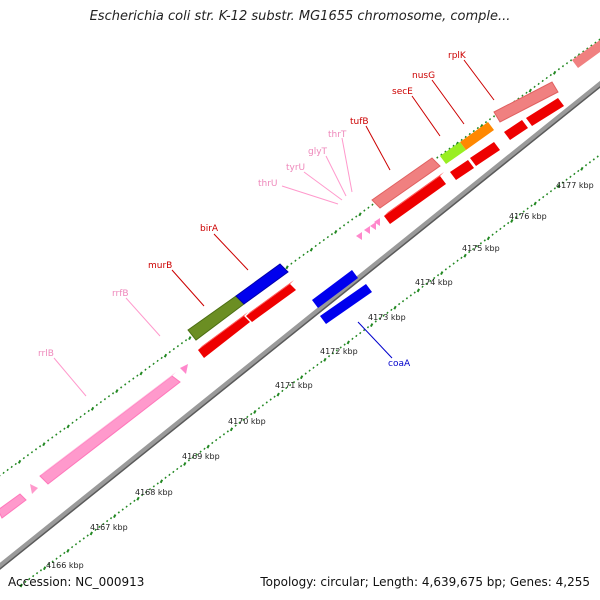 The width and height of the screenshot is (600, 600). What do you see at coordinates (224, 337) in the screenshot?
I see `feature-murB-red` at bounding box center [224, 337].